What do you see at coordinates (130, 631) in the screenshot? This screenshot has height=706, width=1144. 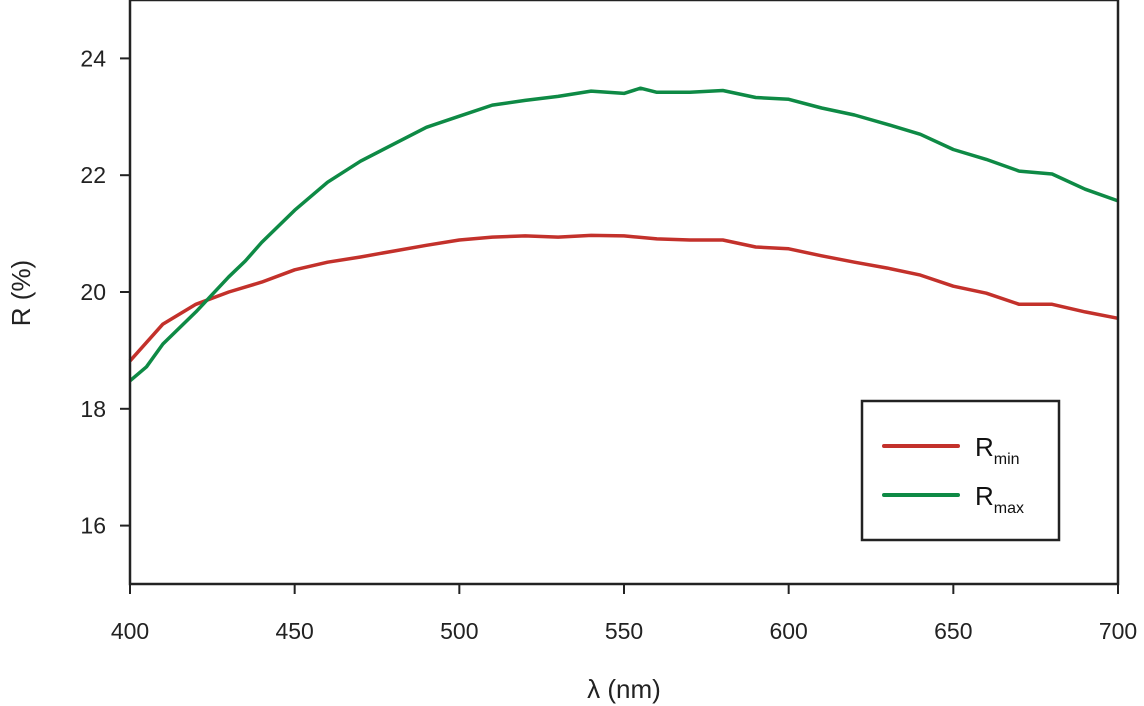 I see `x-tick-label: 400` at bounding box center [130, 631].